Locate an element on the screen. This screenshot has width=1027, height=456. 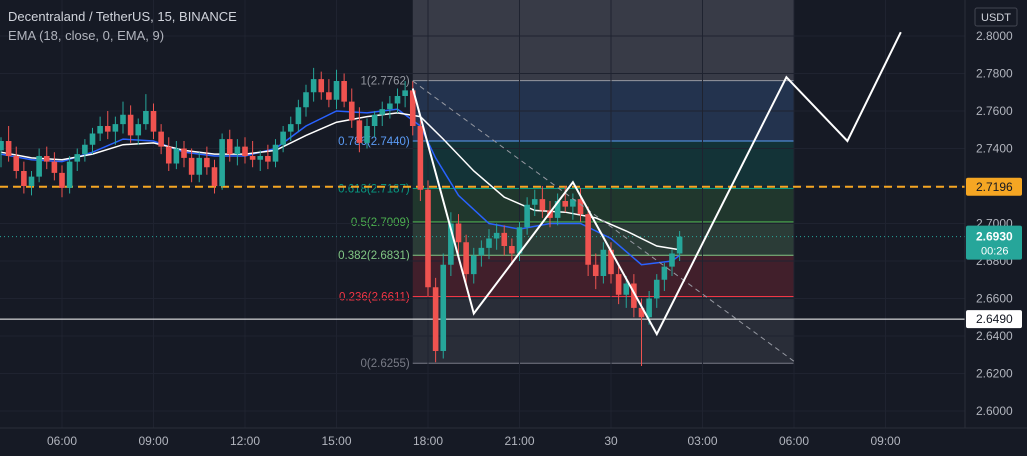
current-price-tag is located at coordinates (994, 242).